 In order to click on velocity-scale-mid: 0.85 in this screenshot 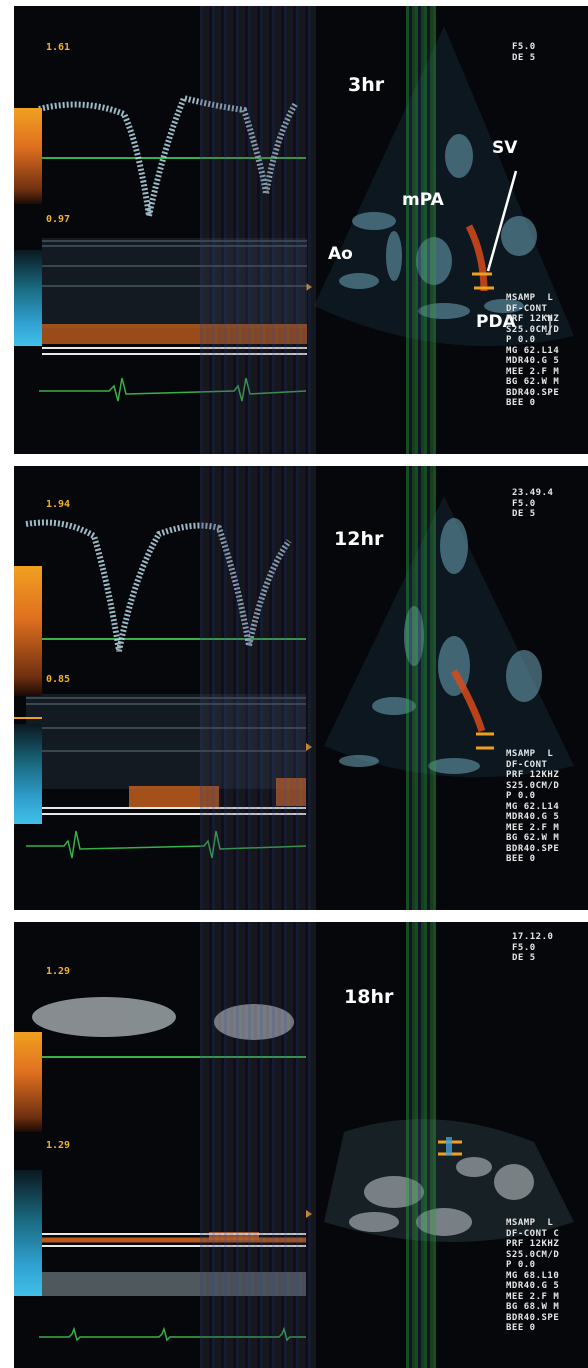, I will do `click(58, 679)`.